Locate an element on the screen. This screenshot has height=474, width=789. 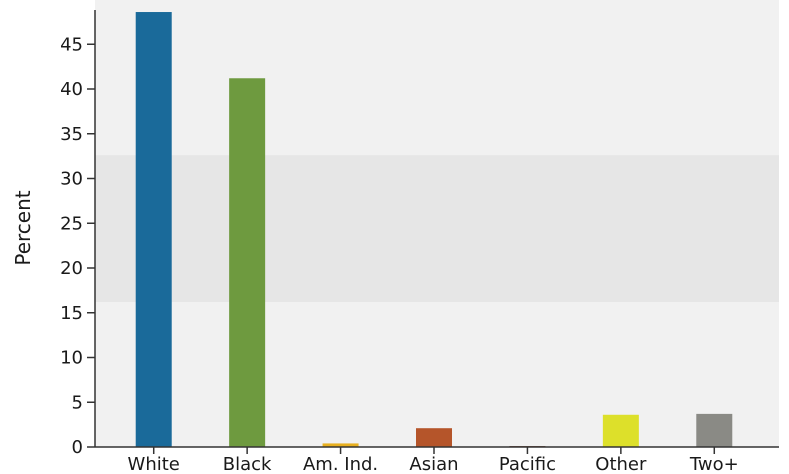
y-tick-label: 5 is located at coordinates (77, 402).